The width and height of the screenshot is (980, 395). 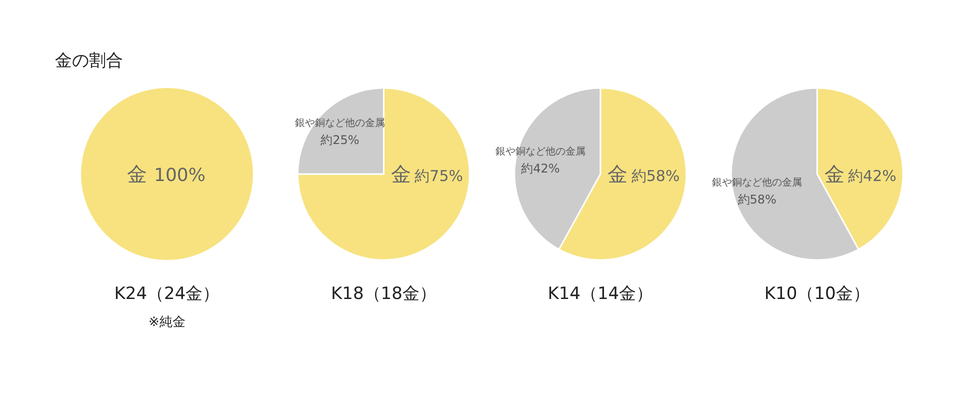 I want to click on data-label: 約75%, so click(x=439, y=176).